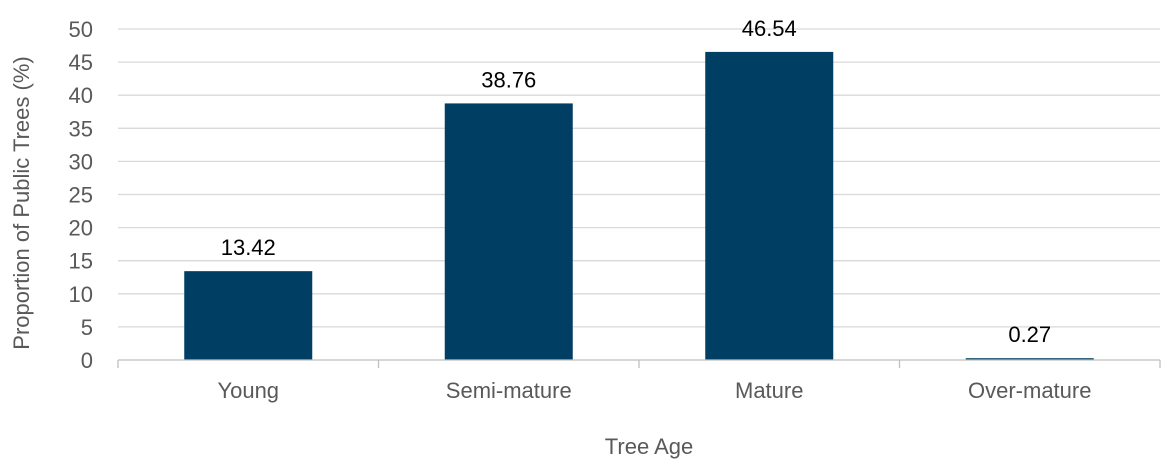 The width and height of the screenshot is (1163, 461). What do you see at coordinates (769, 28) in the screenshot?
I see `data-label: 46.54` at bounding box center [769, 28].